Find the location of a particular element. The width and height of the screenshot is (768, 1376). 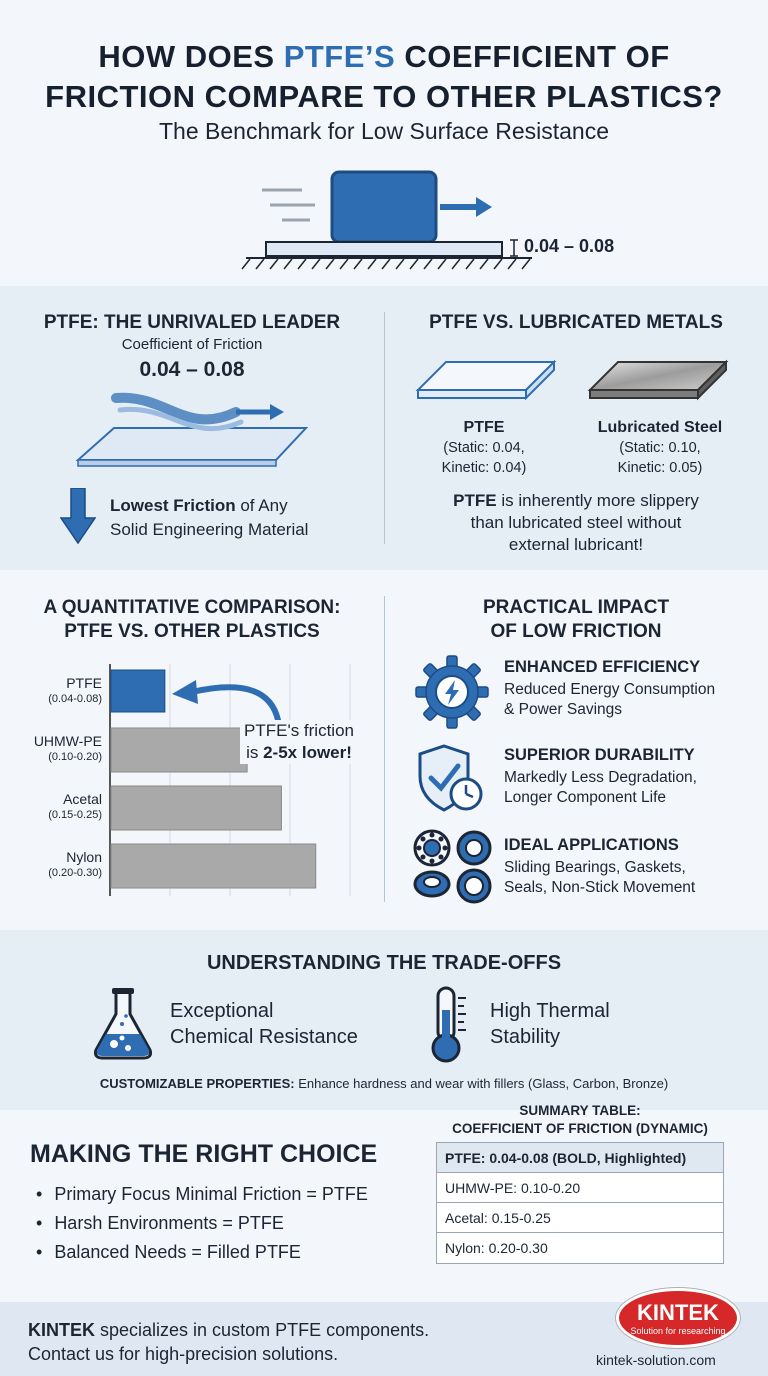

comparison-heading-line2: PTFE VS. OTHER PLASTICS is located at coordinates (192, 631).